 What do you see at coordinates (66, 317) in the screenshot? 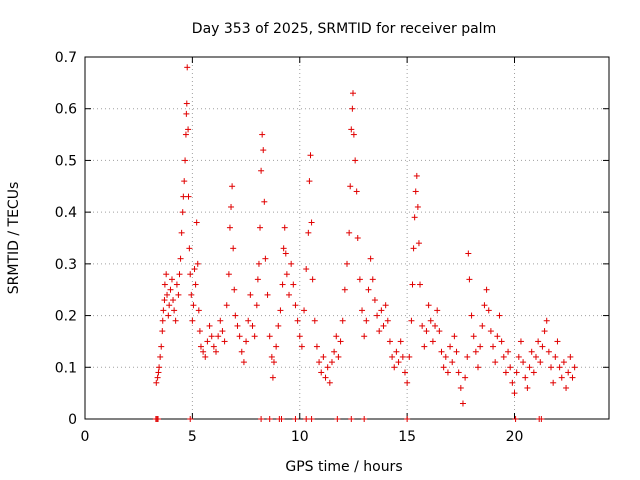
I see `y-tick-label: 0.2` at bounding box center [66, 317].